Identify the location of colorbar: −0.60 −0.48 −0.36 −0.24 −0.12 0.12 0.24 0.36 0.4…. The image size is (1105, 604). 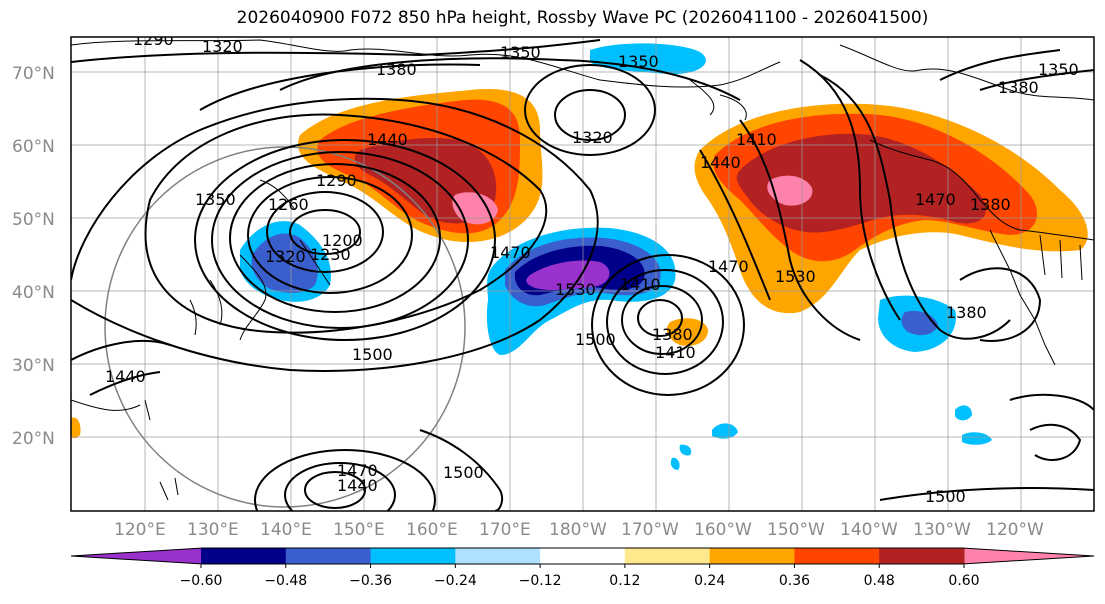
(582, 568).